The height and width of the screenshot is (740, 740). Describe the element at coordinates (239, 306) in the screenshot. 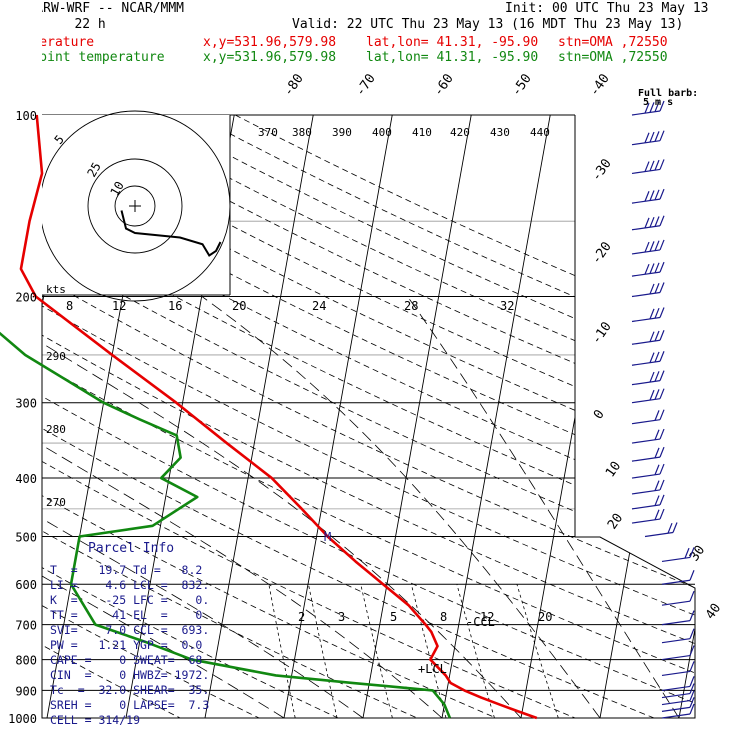

I see `hodograph-speed-tick: 20` at that location.